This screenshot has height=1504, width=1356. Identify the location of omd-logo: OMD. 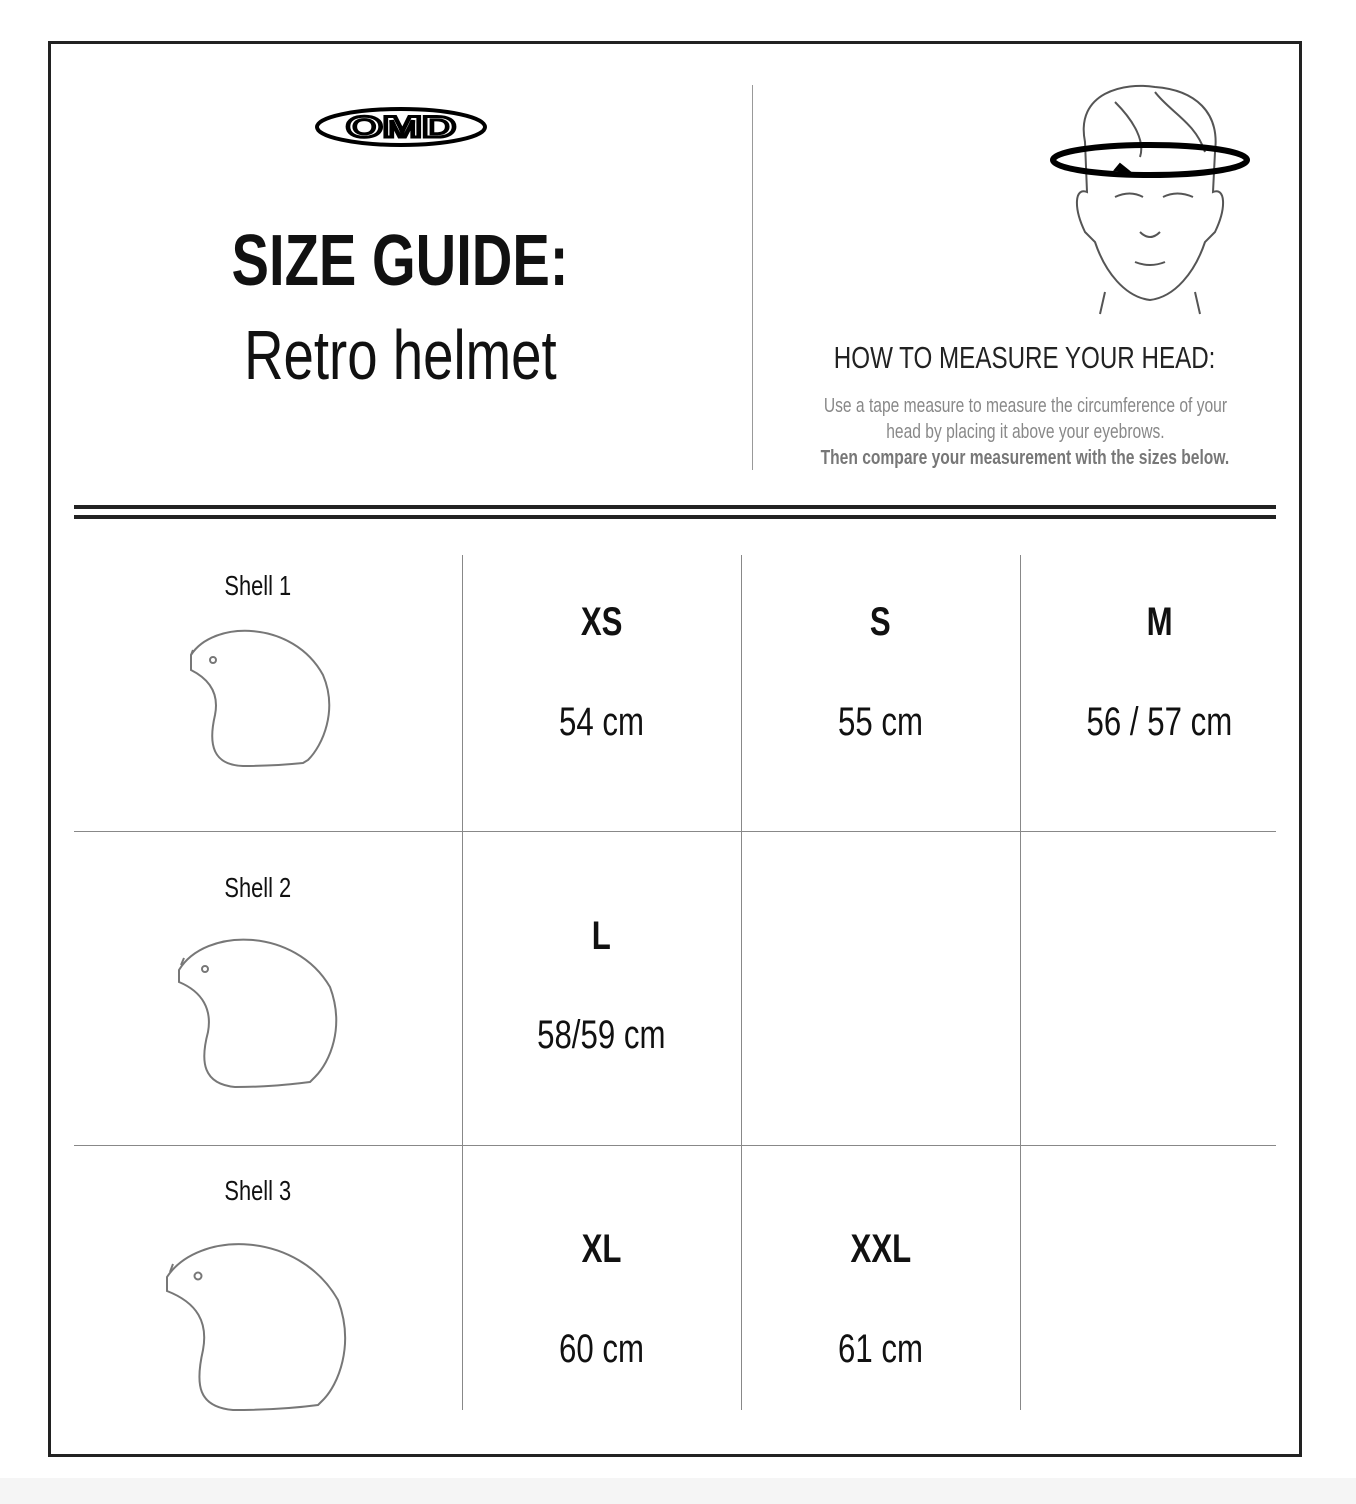
(401, 127).